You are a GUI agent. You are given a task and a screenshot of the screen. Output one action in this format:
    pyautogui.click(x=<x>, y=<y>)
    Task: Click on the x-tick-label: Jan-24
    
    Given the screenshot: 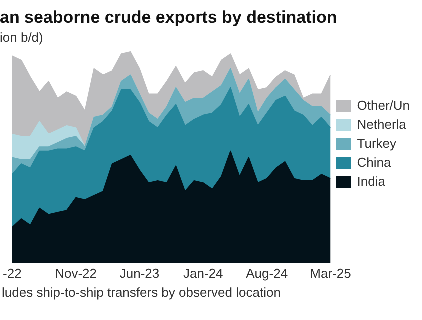 What is the action you would take?
    pyautogui.click(x=204, y=273)
    